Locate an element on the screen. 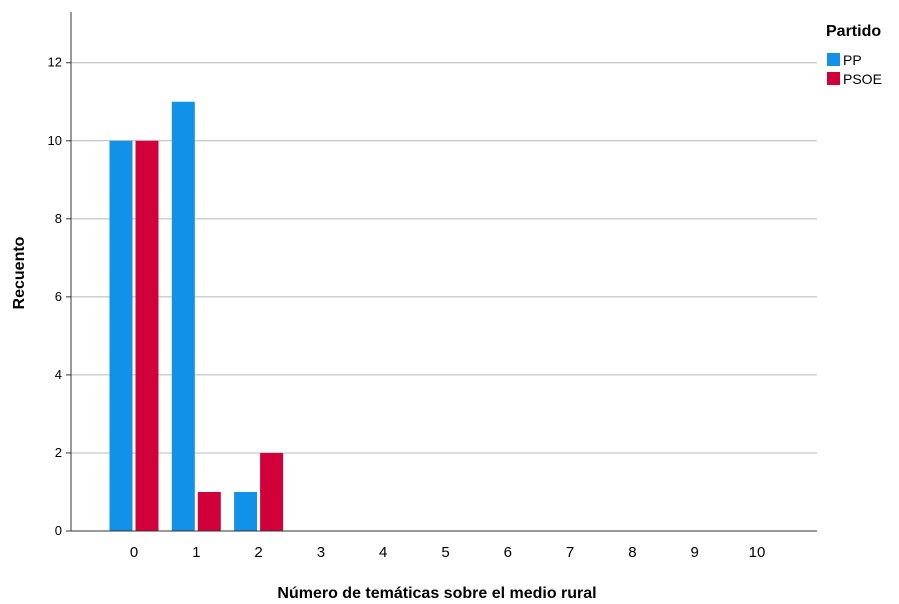 Image resolution: width=899 pixels, height=604 pixels. x-tick-label: 7 is located at coordinates (570, 552).